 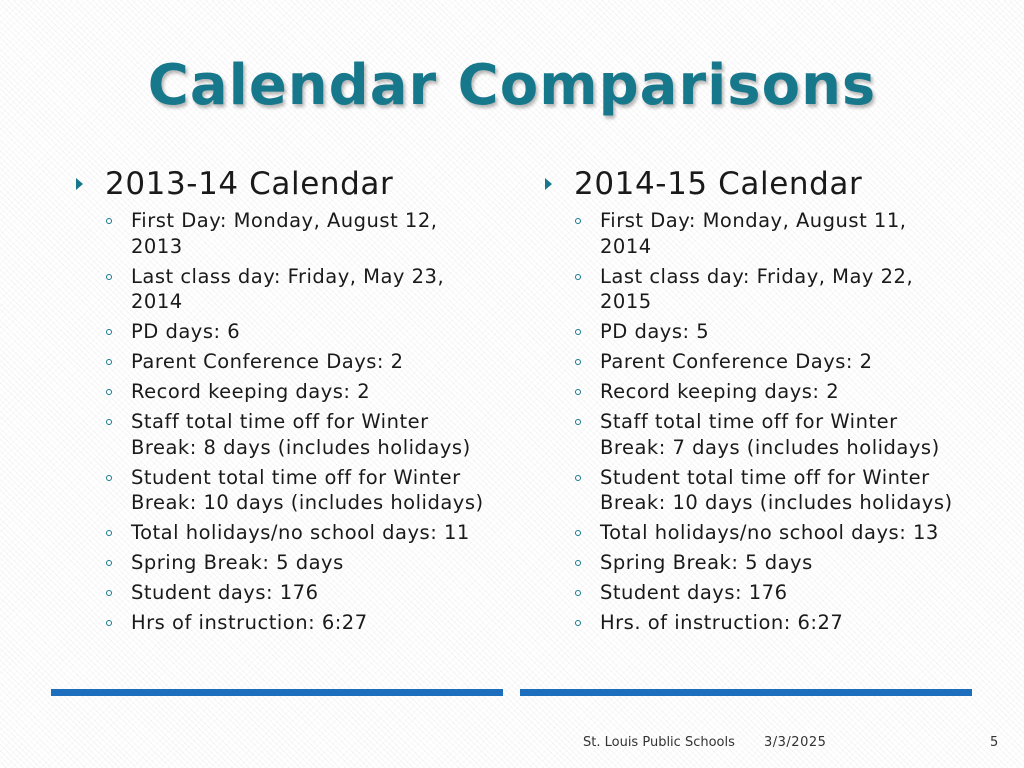 I want to click on column-heading-text: 2014-15 Calendar, so click(x=718, y=184).